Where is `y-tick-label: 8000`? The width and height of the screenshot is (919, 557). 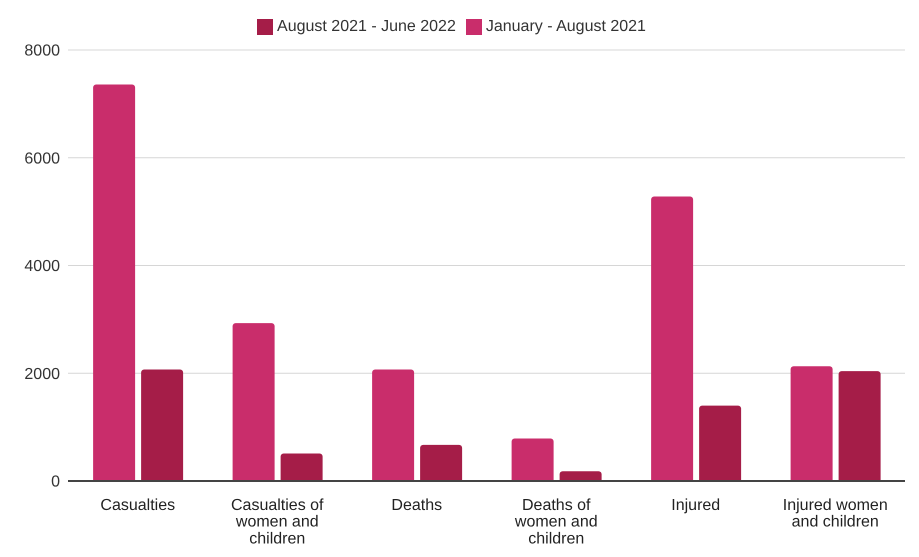 y-tick-label: 8000 is located at coordinates (42, 51).